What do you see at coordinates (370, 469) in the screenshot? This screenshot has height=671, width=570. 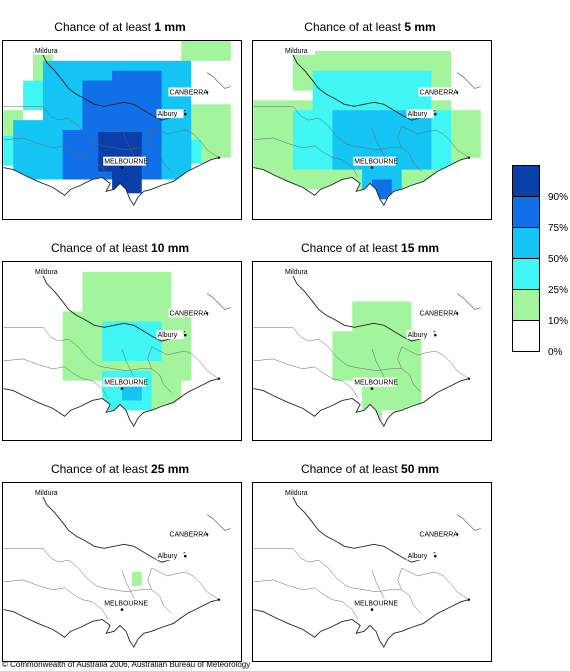 I see `panel-title-50mm: Chance of at least 50 mm` at bounding box center [370, 469].